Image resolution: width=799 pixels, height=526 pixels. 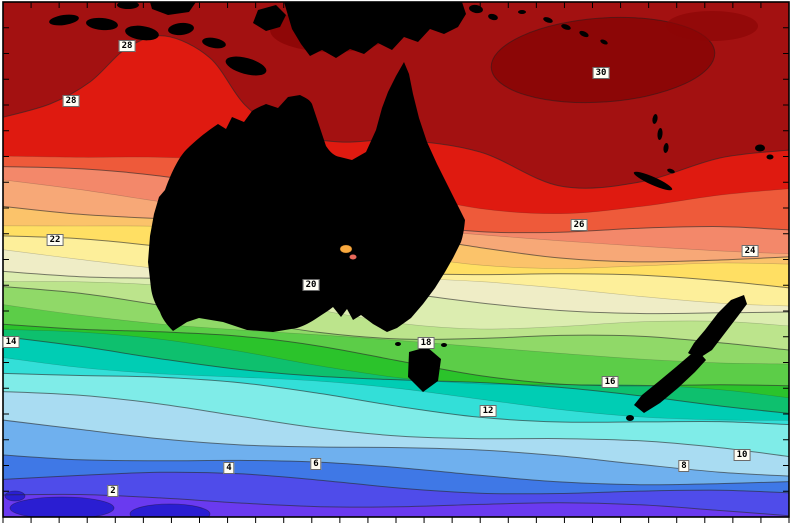 I want to click on landmass-nz-north-island, so click(x=717, y=327).